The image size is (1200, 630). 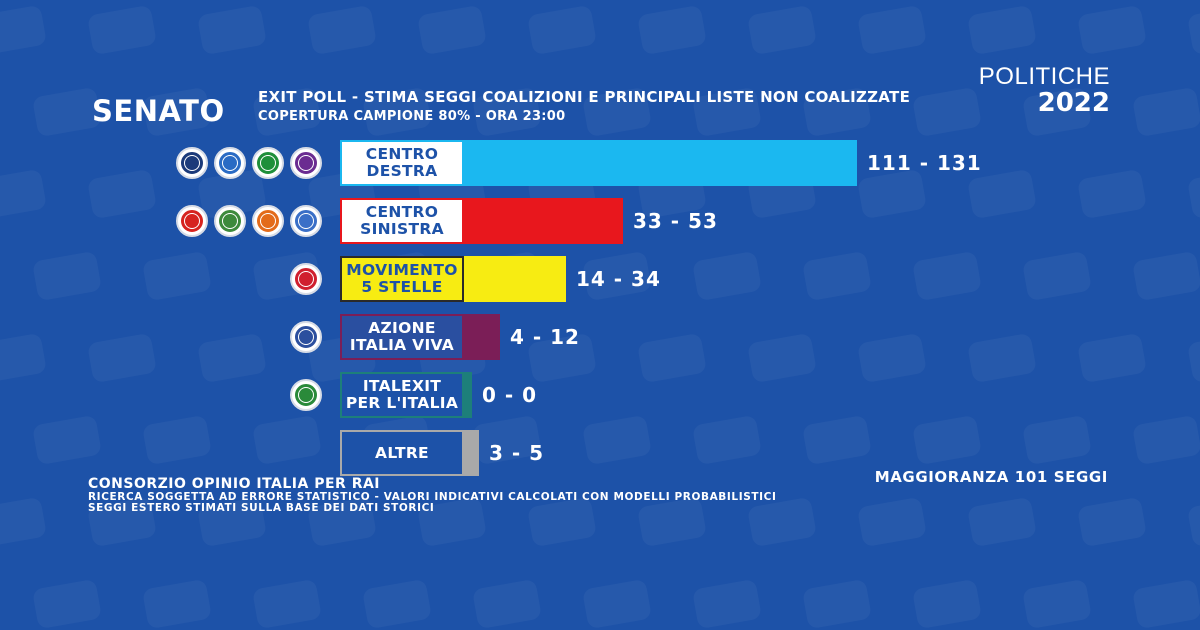 I want to click on italexit-logo-icon, so click(x=306, y=395).